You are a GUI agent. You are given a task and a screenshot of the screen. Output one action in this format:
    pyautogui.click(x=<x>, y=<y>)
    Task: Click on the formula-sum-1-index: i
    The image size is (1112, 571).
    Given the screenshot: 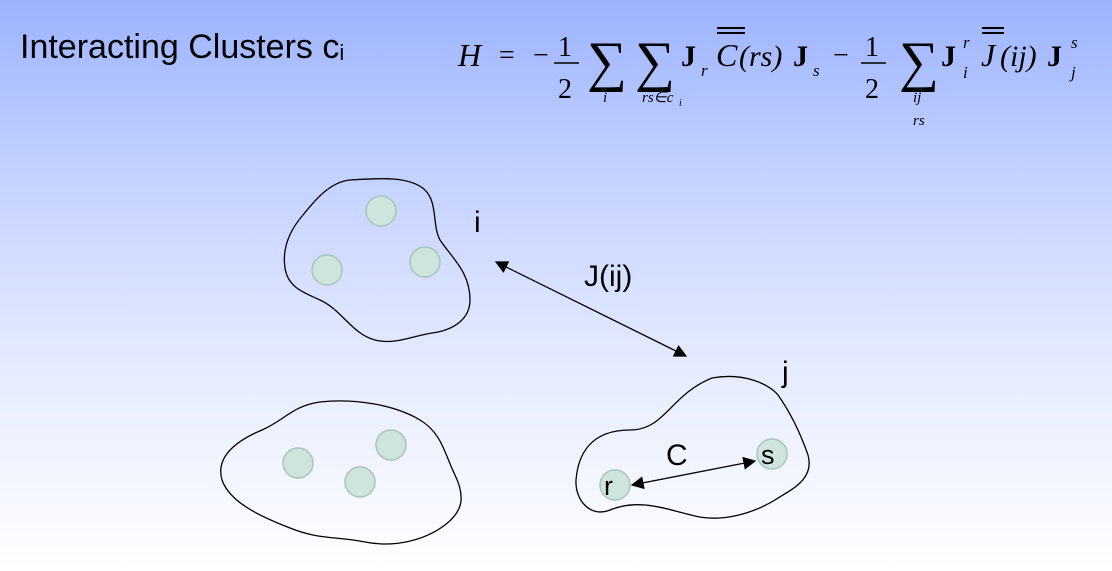 What is the action you would take?
    pyautogui.click(x=605, y=98)
    